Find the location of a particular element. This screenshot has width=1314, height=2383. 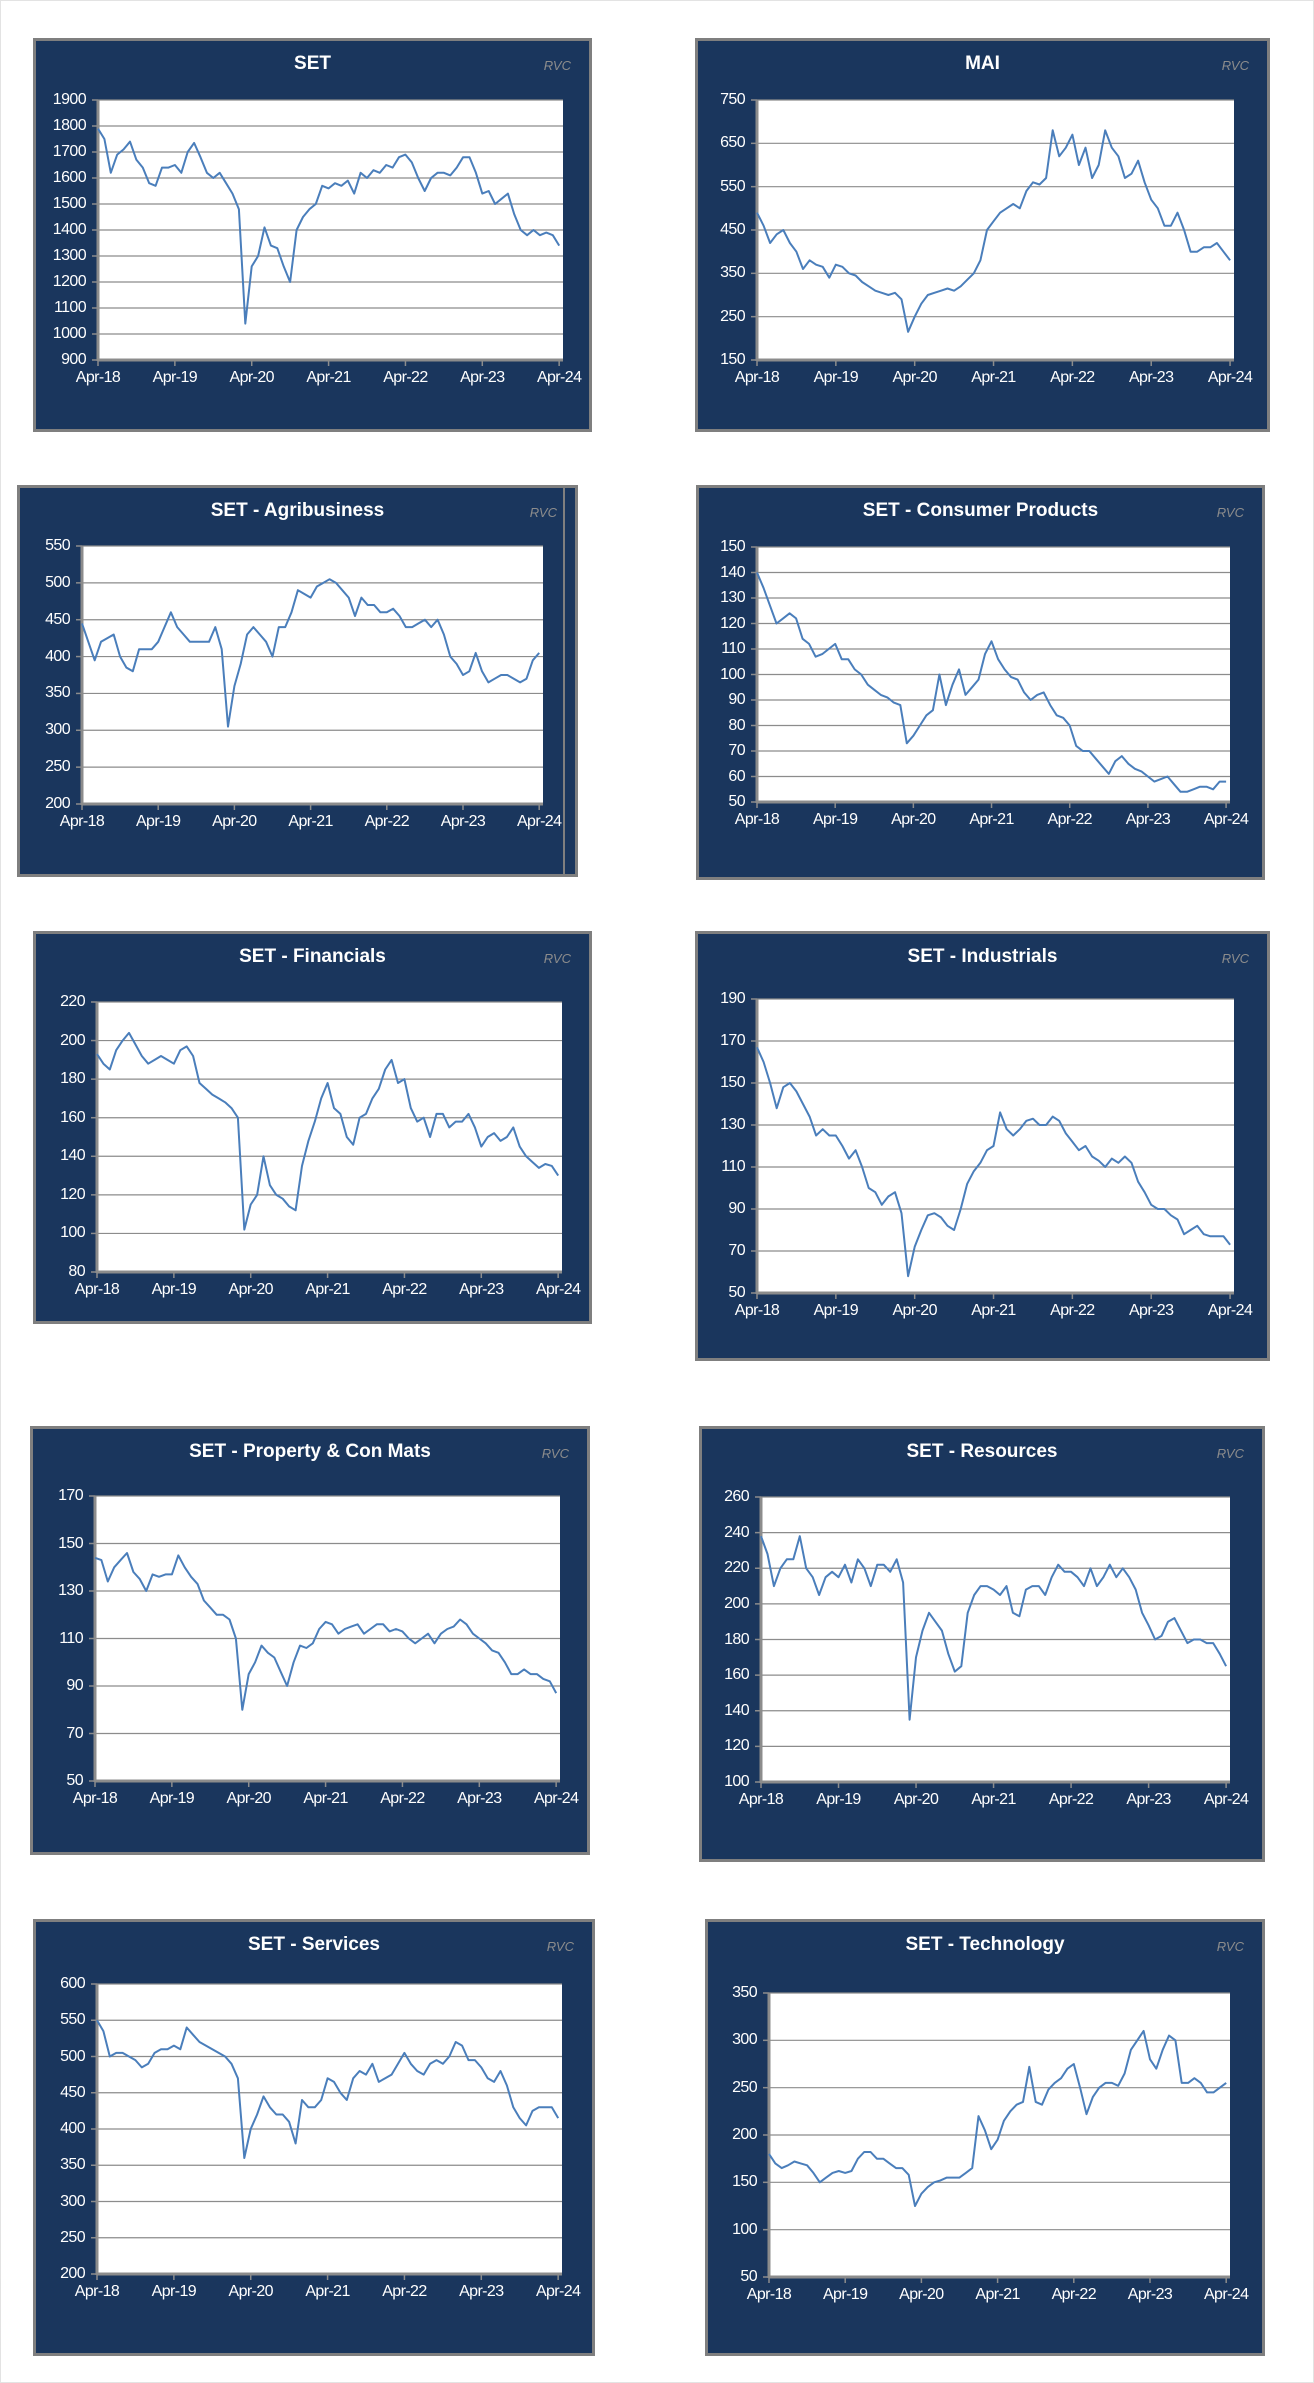

y-tick-label: 240 is located at coordinates (737, 1532).